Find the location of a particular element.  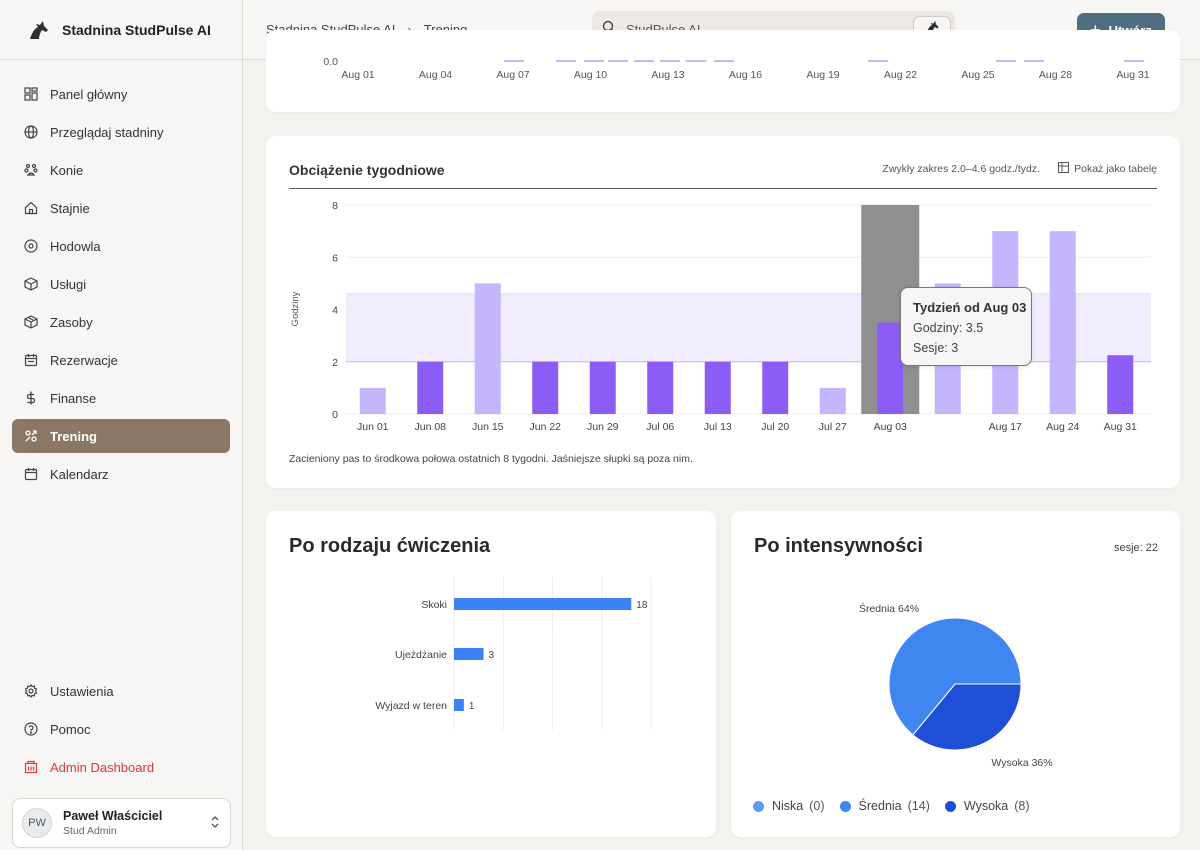

legend-label: Niska is located at coordinates (788, 806).